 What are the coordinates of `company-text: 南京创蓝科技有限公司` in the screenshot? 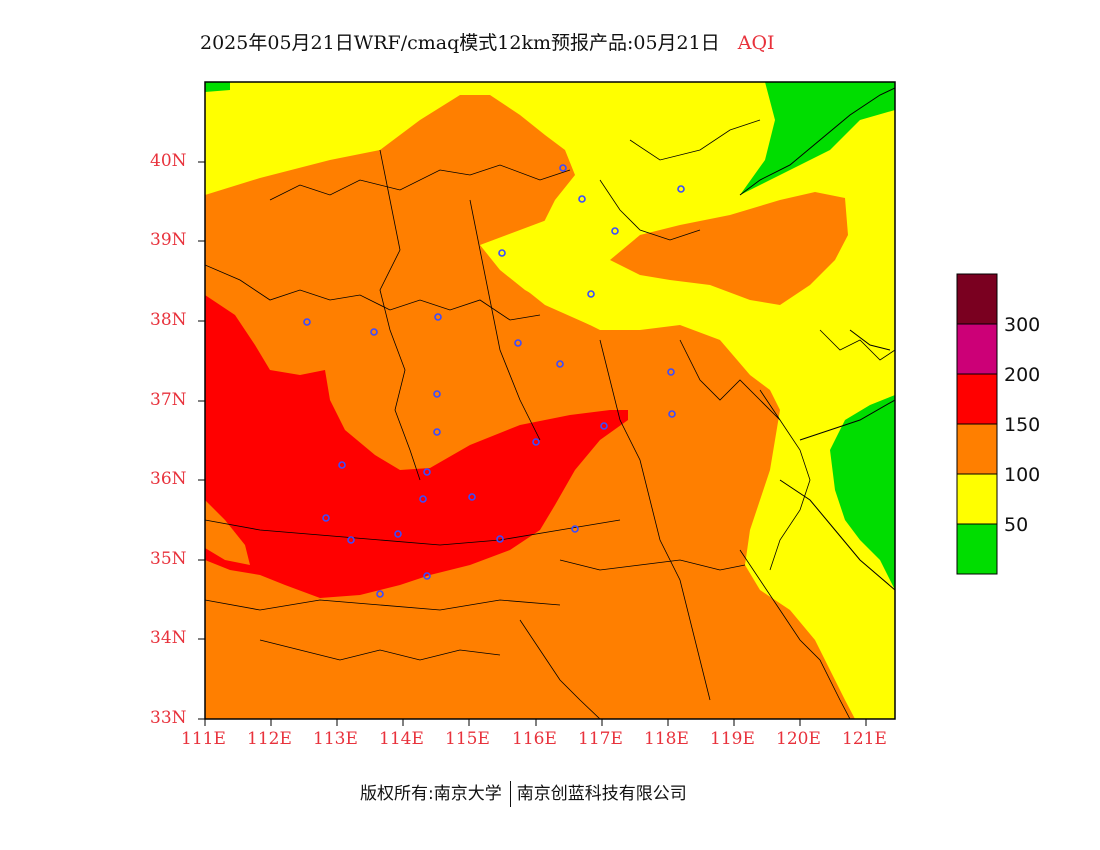 It's located at (602, 794).